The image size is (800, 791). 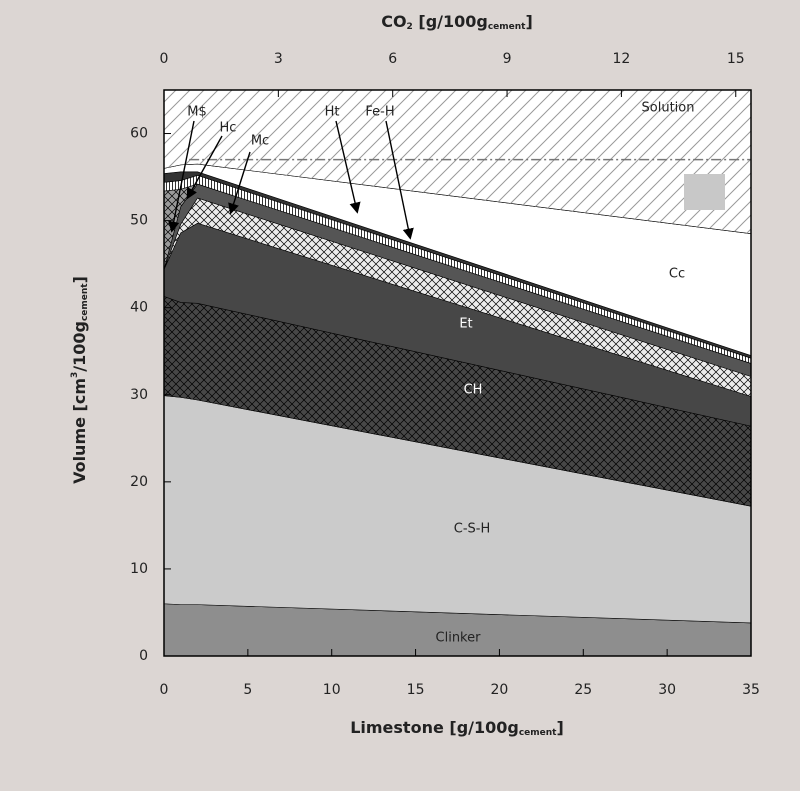 What do you see at coordinates (228, 128) in the screenshot?
I see `series-label: Hc` at bounding box center [228, 128].